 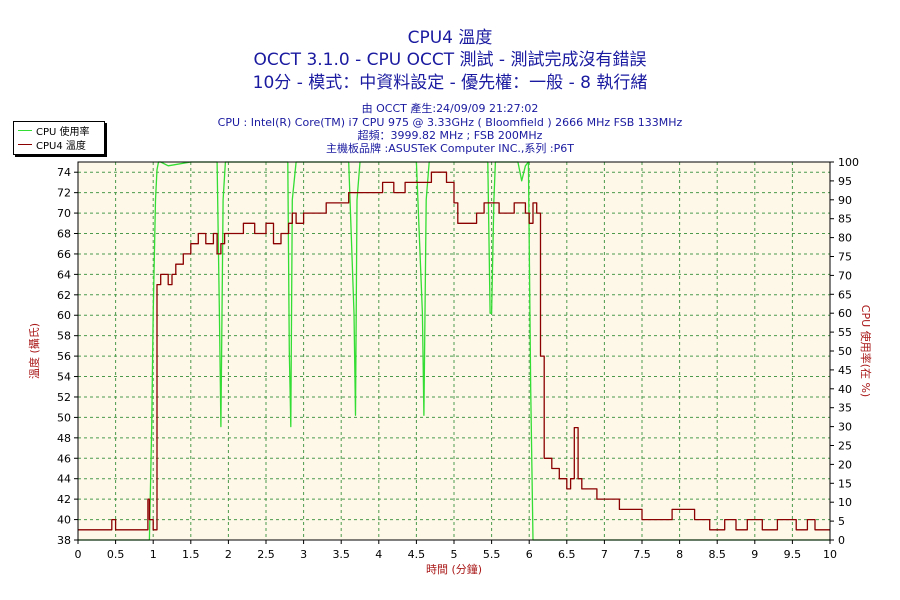 I want to click on y-left-tick-label: 66, so click(x=64, y=254).